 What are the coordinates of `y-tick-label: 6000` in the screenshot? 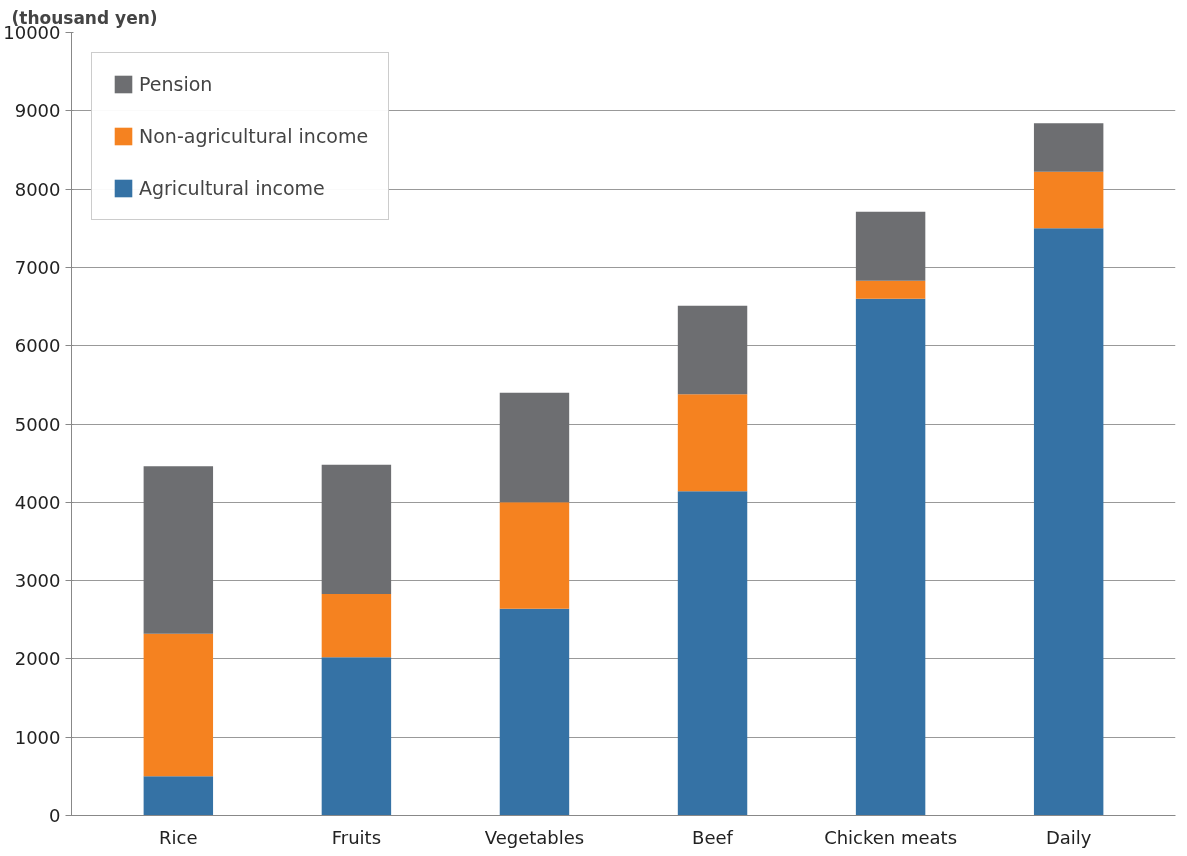 It's located at (37, 346).